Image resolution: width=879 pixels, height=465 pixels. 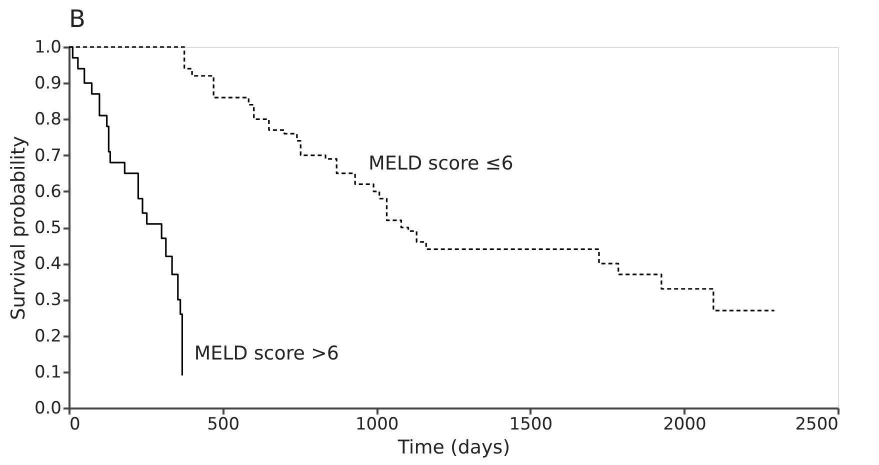 I want to click on x-tick-label: 500, so click(x=223, y=424).